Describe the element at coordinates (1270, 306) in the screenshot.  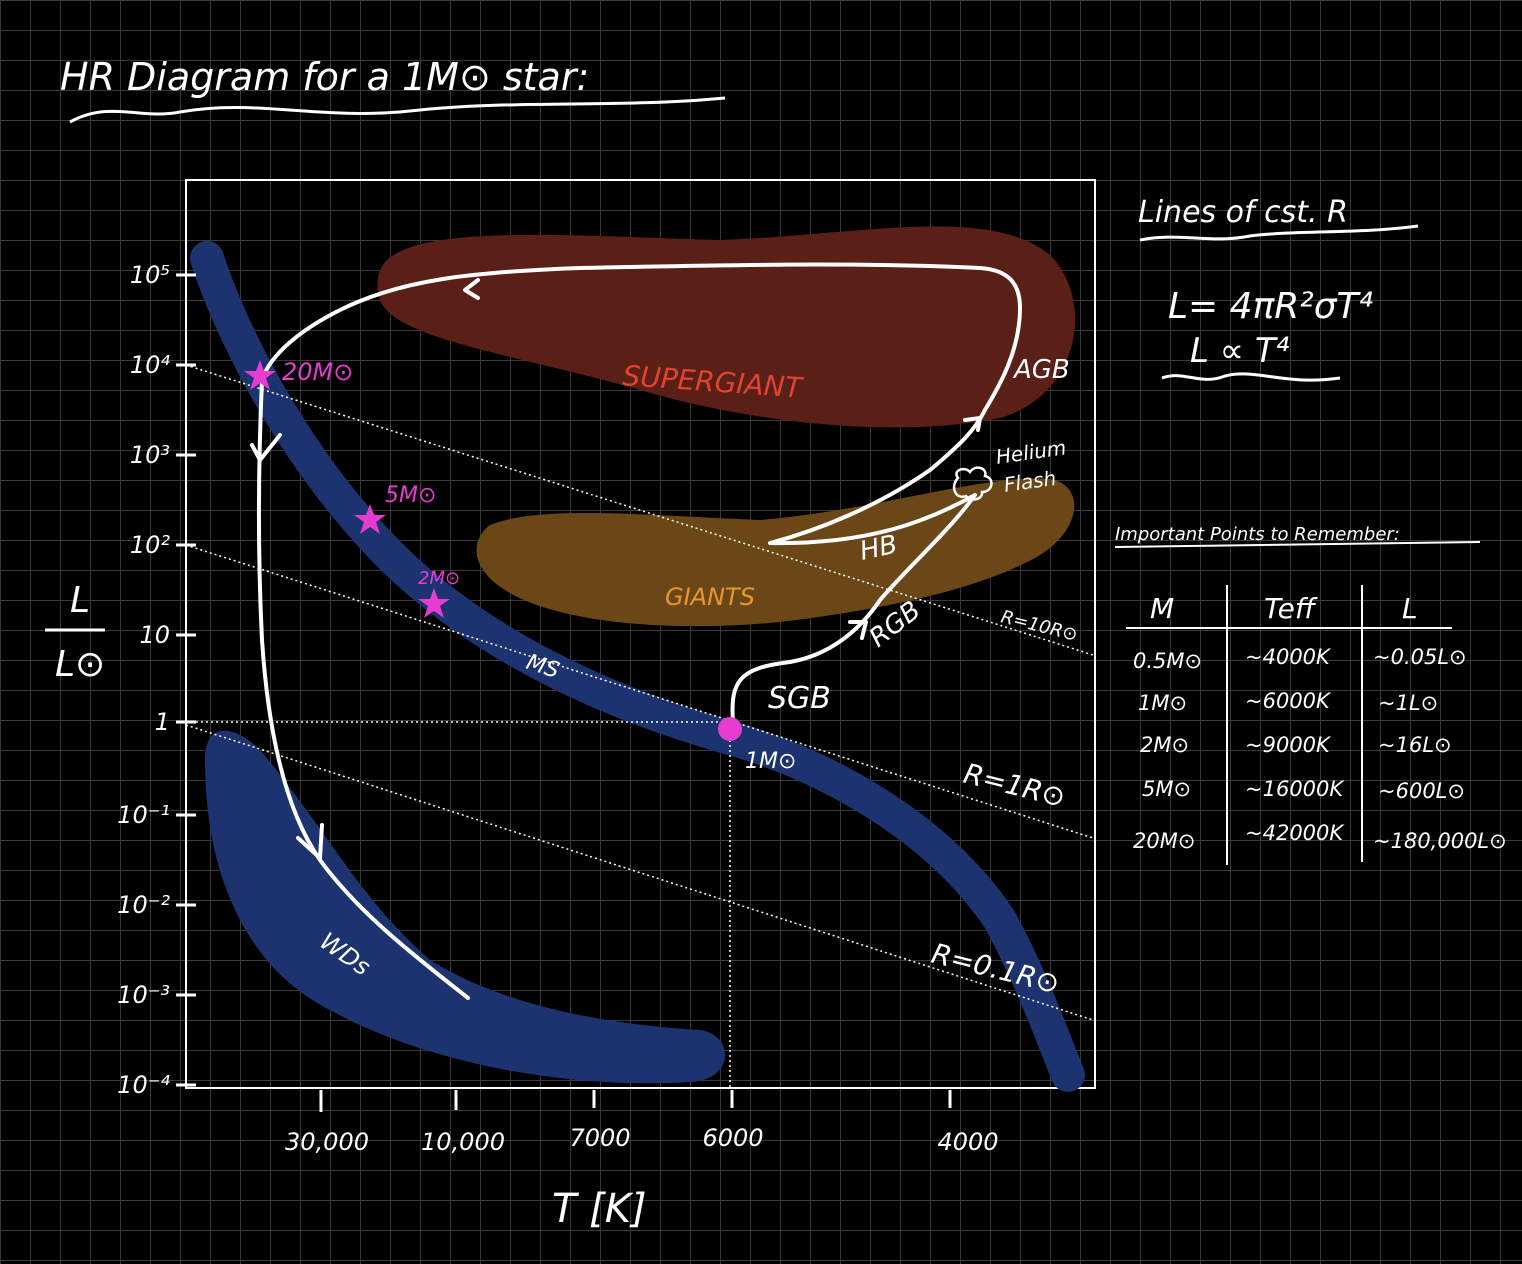
I see `equation-stefan-boltzmann: L= 4πR²σT⁴` at that location.